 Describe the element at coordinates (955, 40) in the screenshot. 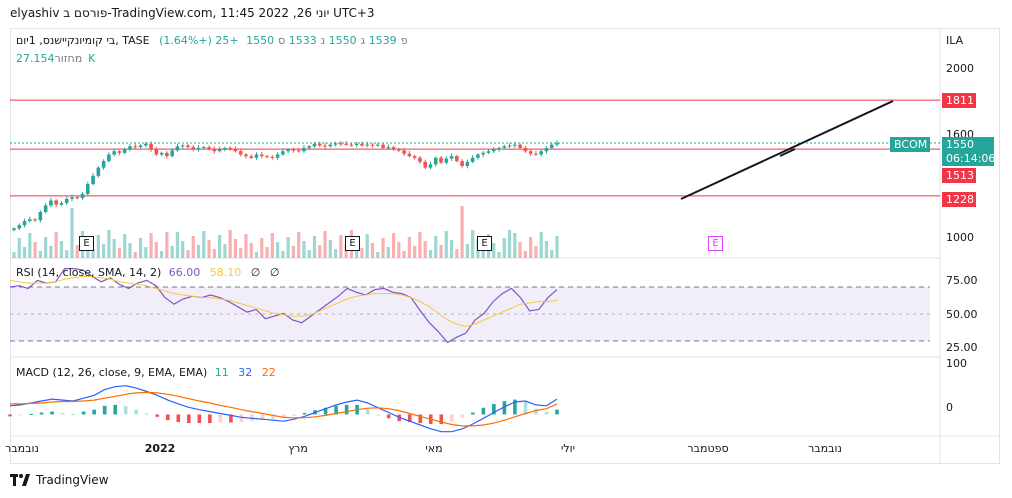

I see `currency-label: ILA` at that location.